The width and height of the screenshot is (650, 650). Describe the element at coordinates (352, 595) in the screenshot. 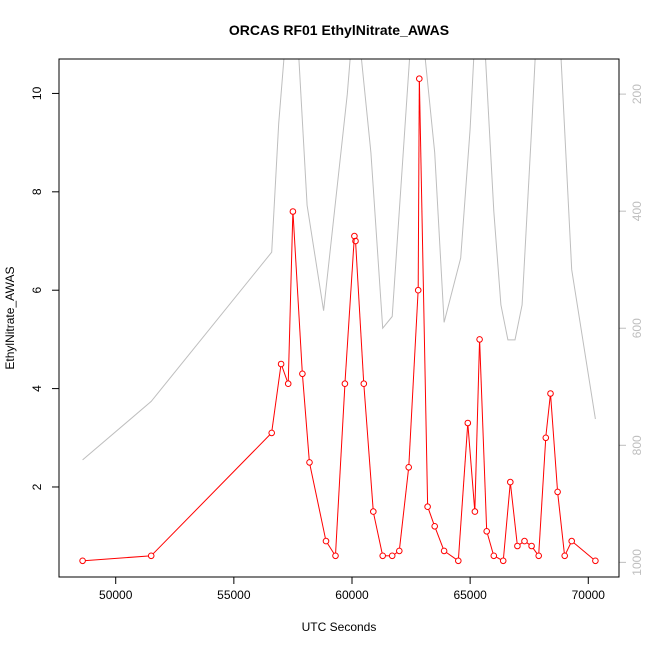

I see `x-tick-label: 60000` at that location.